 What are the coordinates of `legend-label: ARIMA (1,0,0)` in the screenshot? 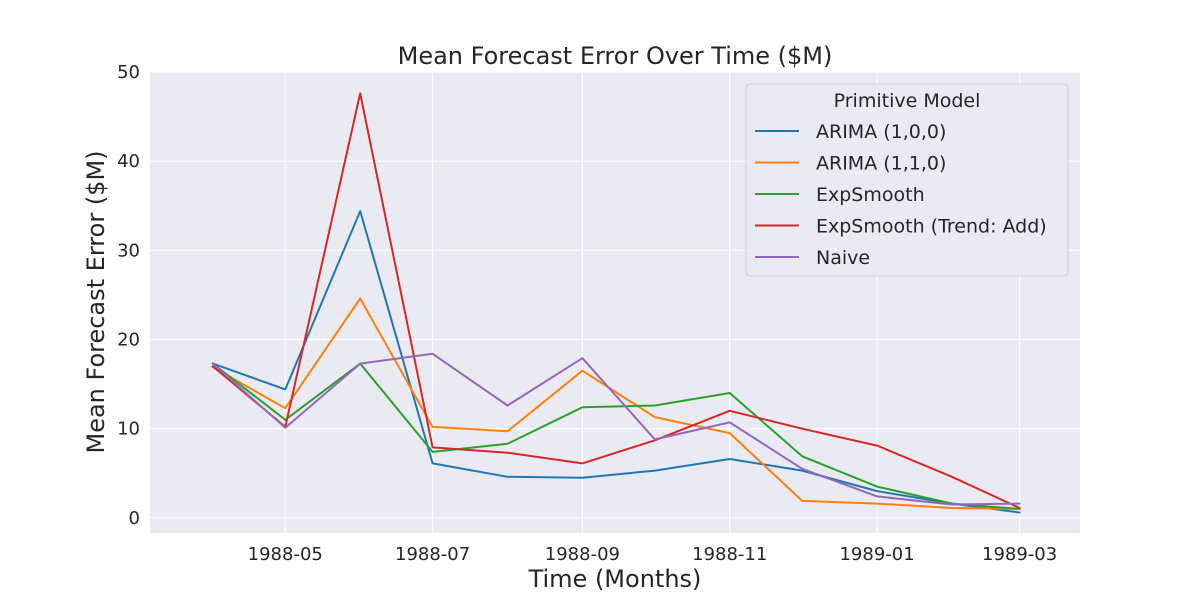 It's located at (881, 132).